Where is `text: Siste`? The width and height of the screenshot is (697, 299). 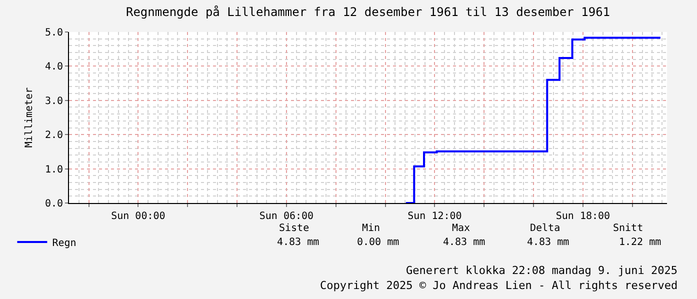 text: Siste is located at coordinates (294, 228).